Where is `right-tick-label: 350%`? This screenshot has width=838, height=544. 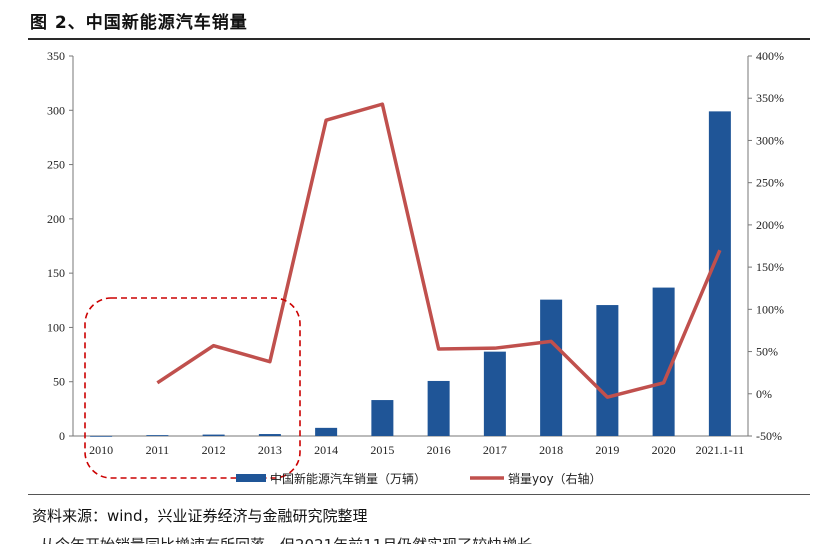
right-tick-label: 350% is located at coordinates (770, 98).